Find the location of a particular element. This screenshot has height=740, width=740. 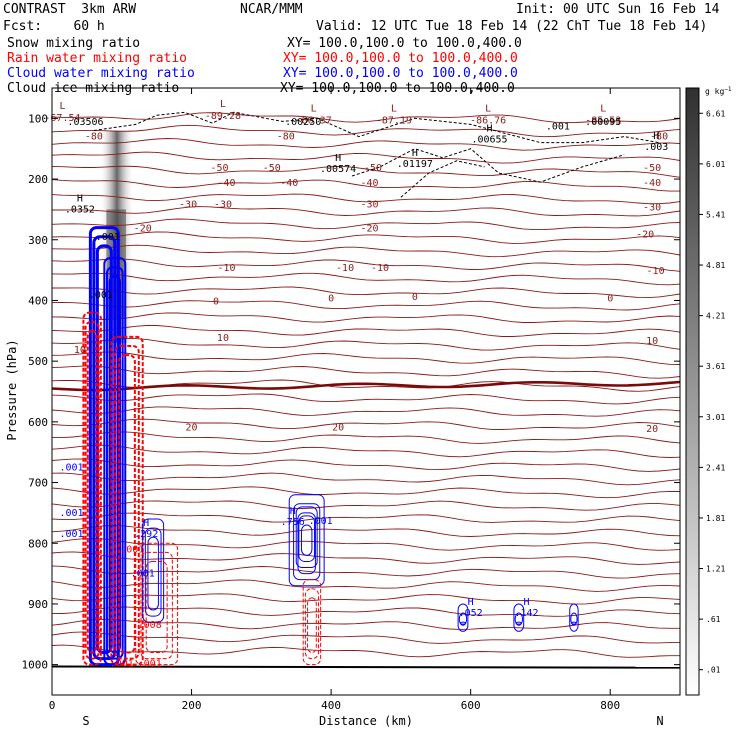

hydrometeor-value: .142 is located at coordinates (526, 613).